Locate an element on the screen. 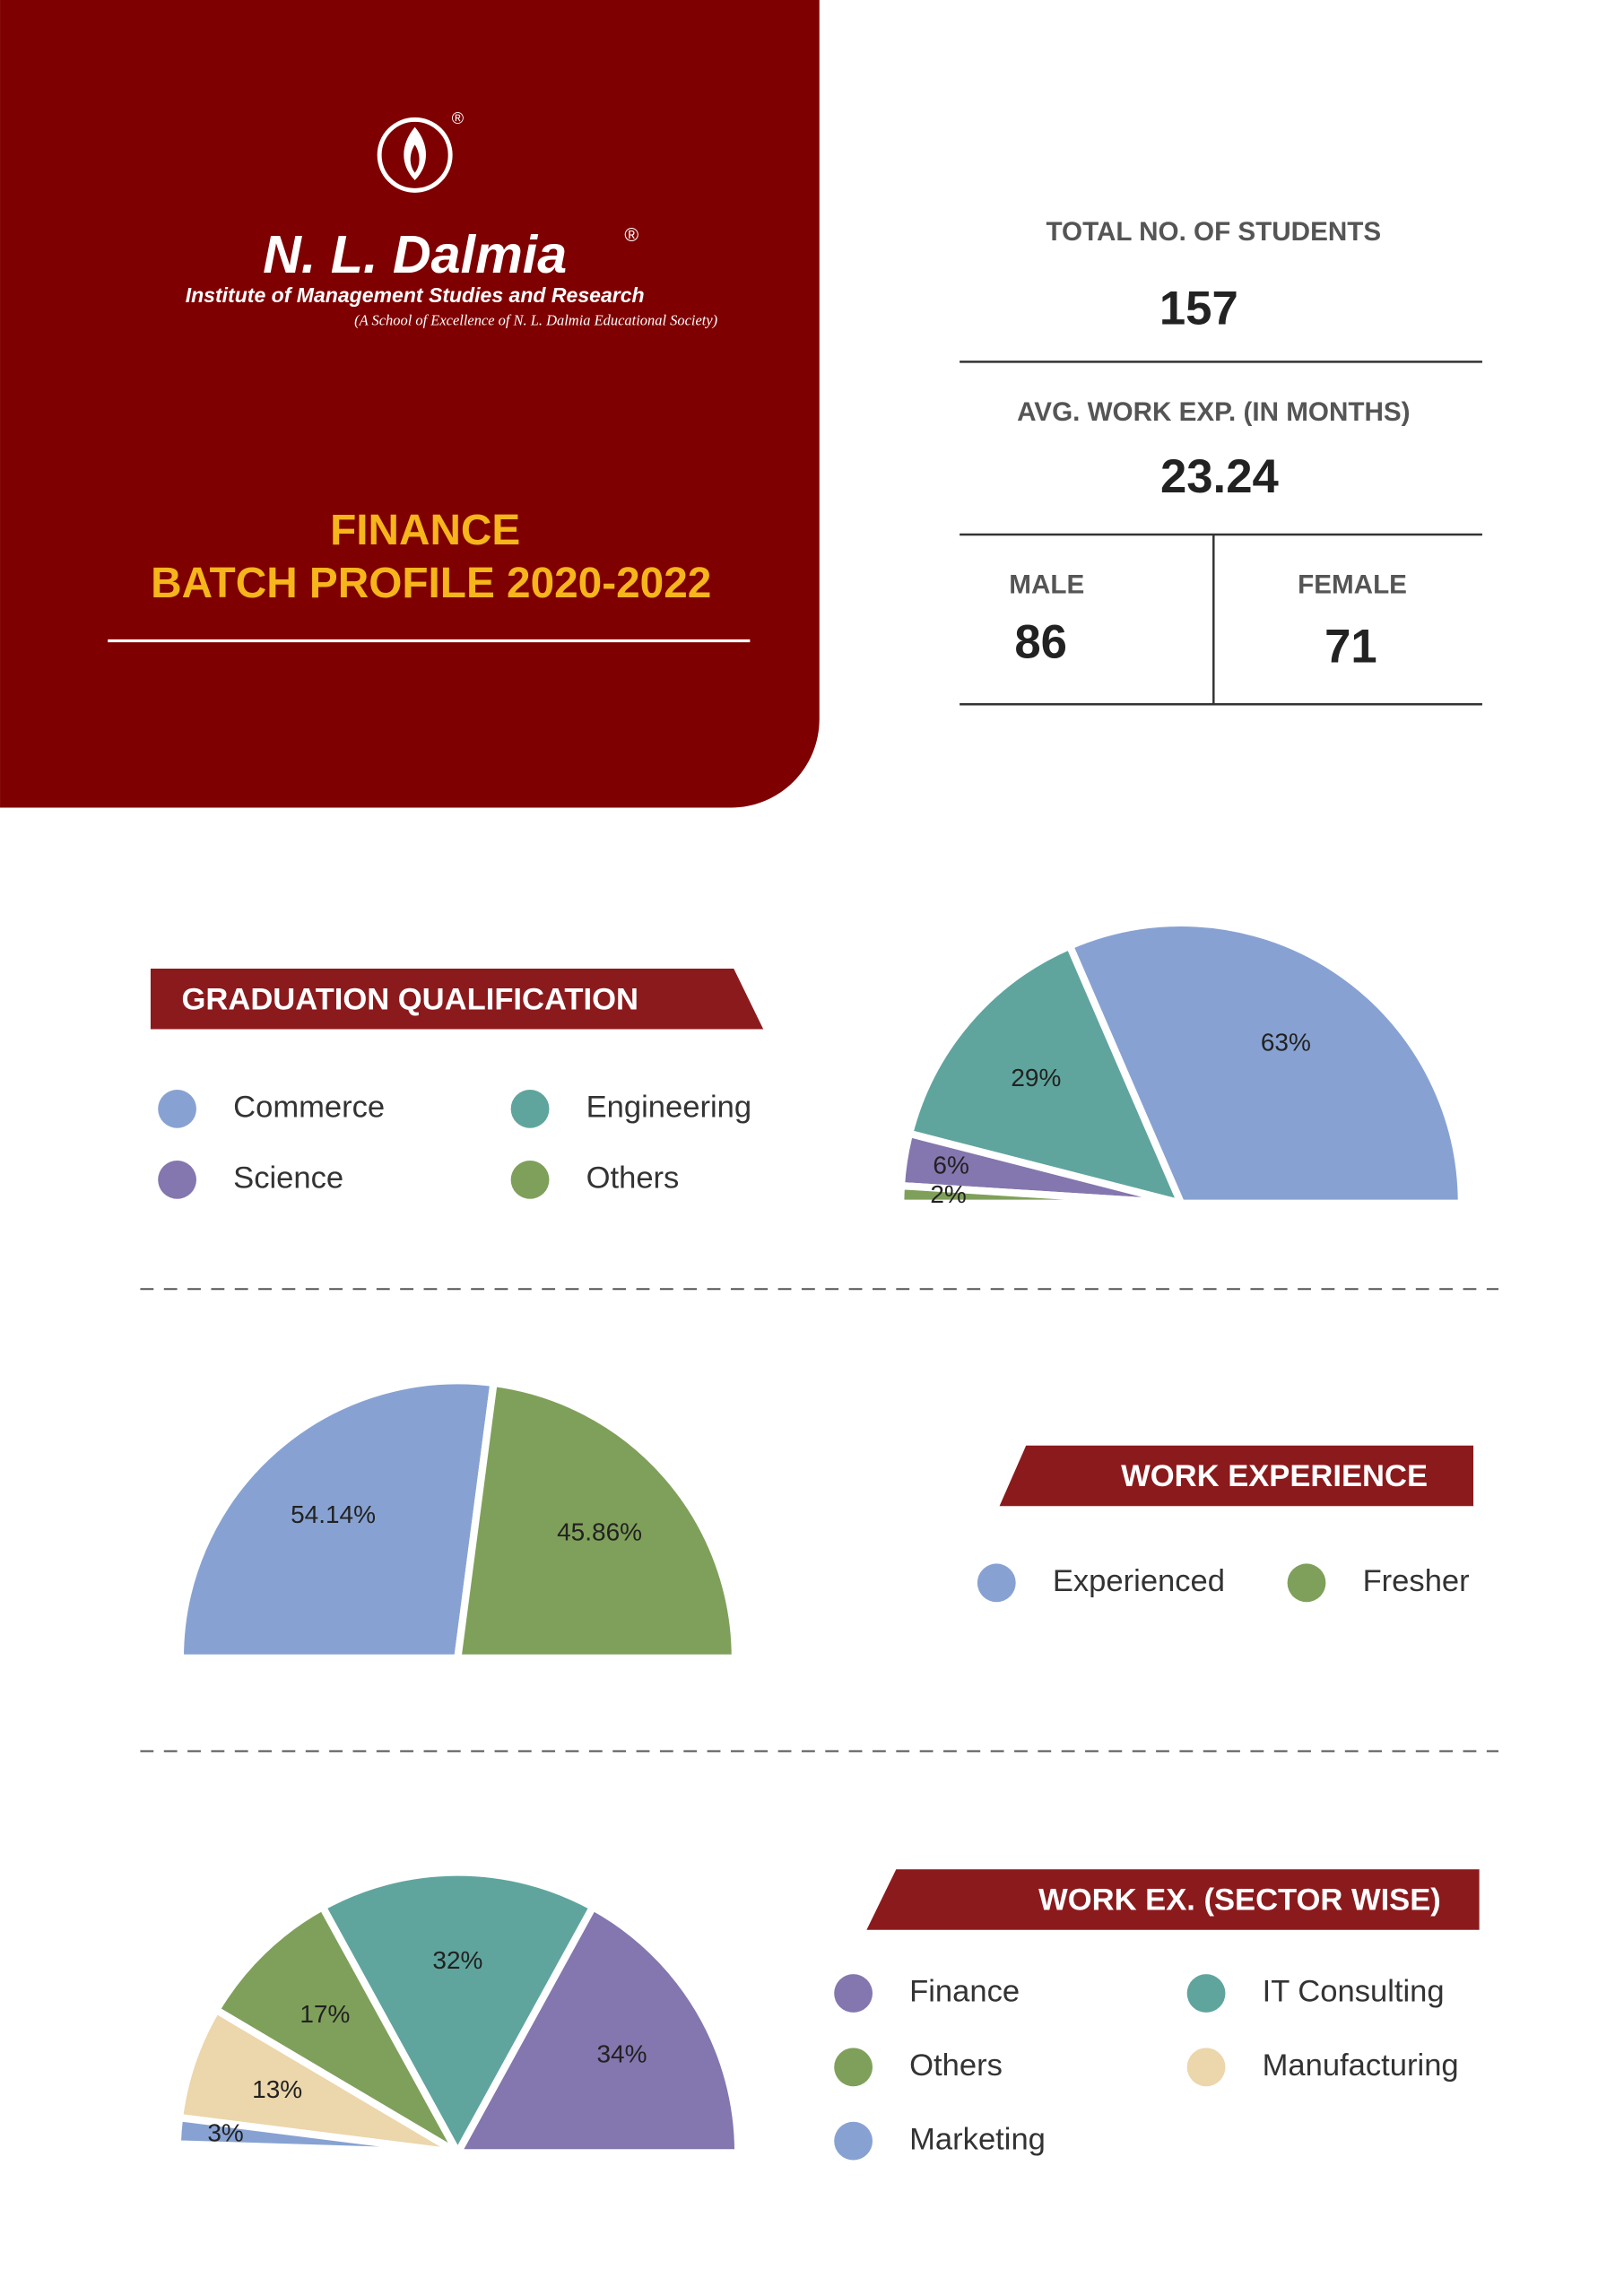  data-label: 45.86% is located at coordinates (599, 1531).